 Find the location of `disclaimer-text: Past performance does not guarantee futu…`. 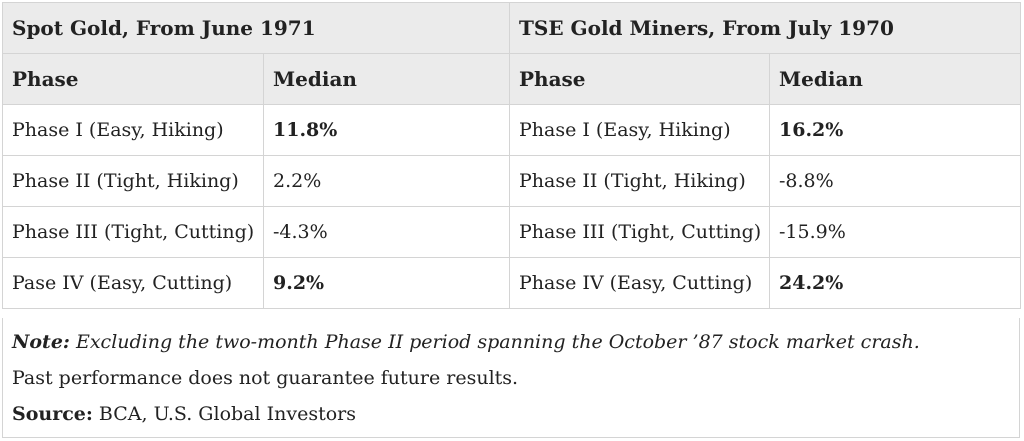

disclaimer-text: Past performance does not guarantee futu… is located at coordinates (265, 378).